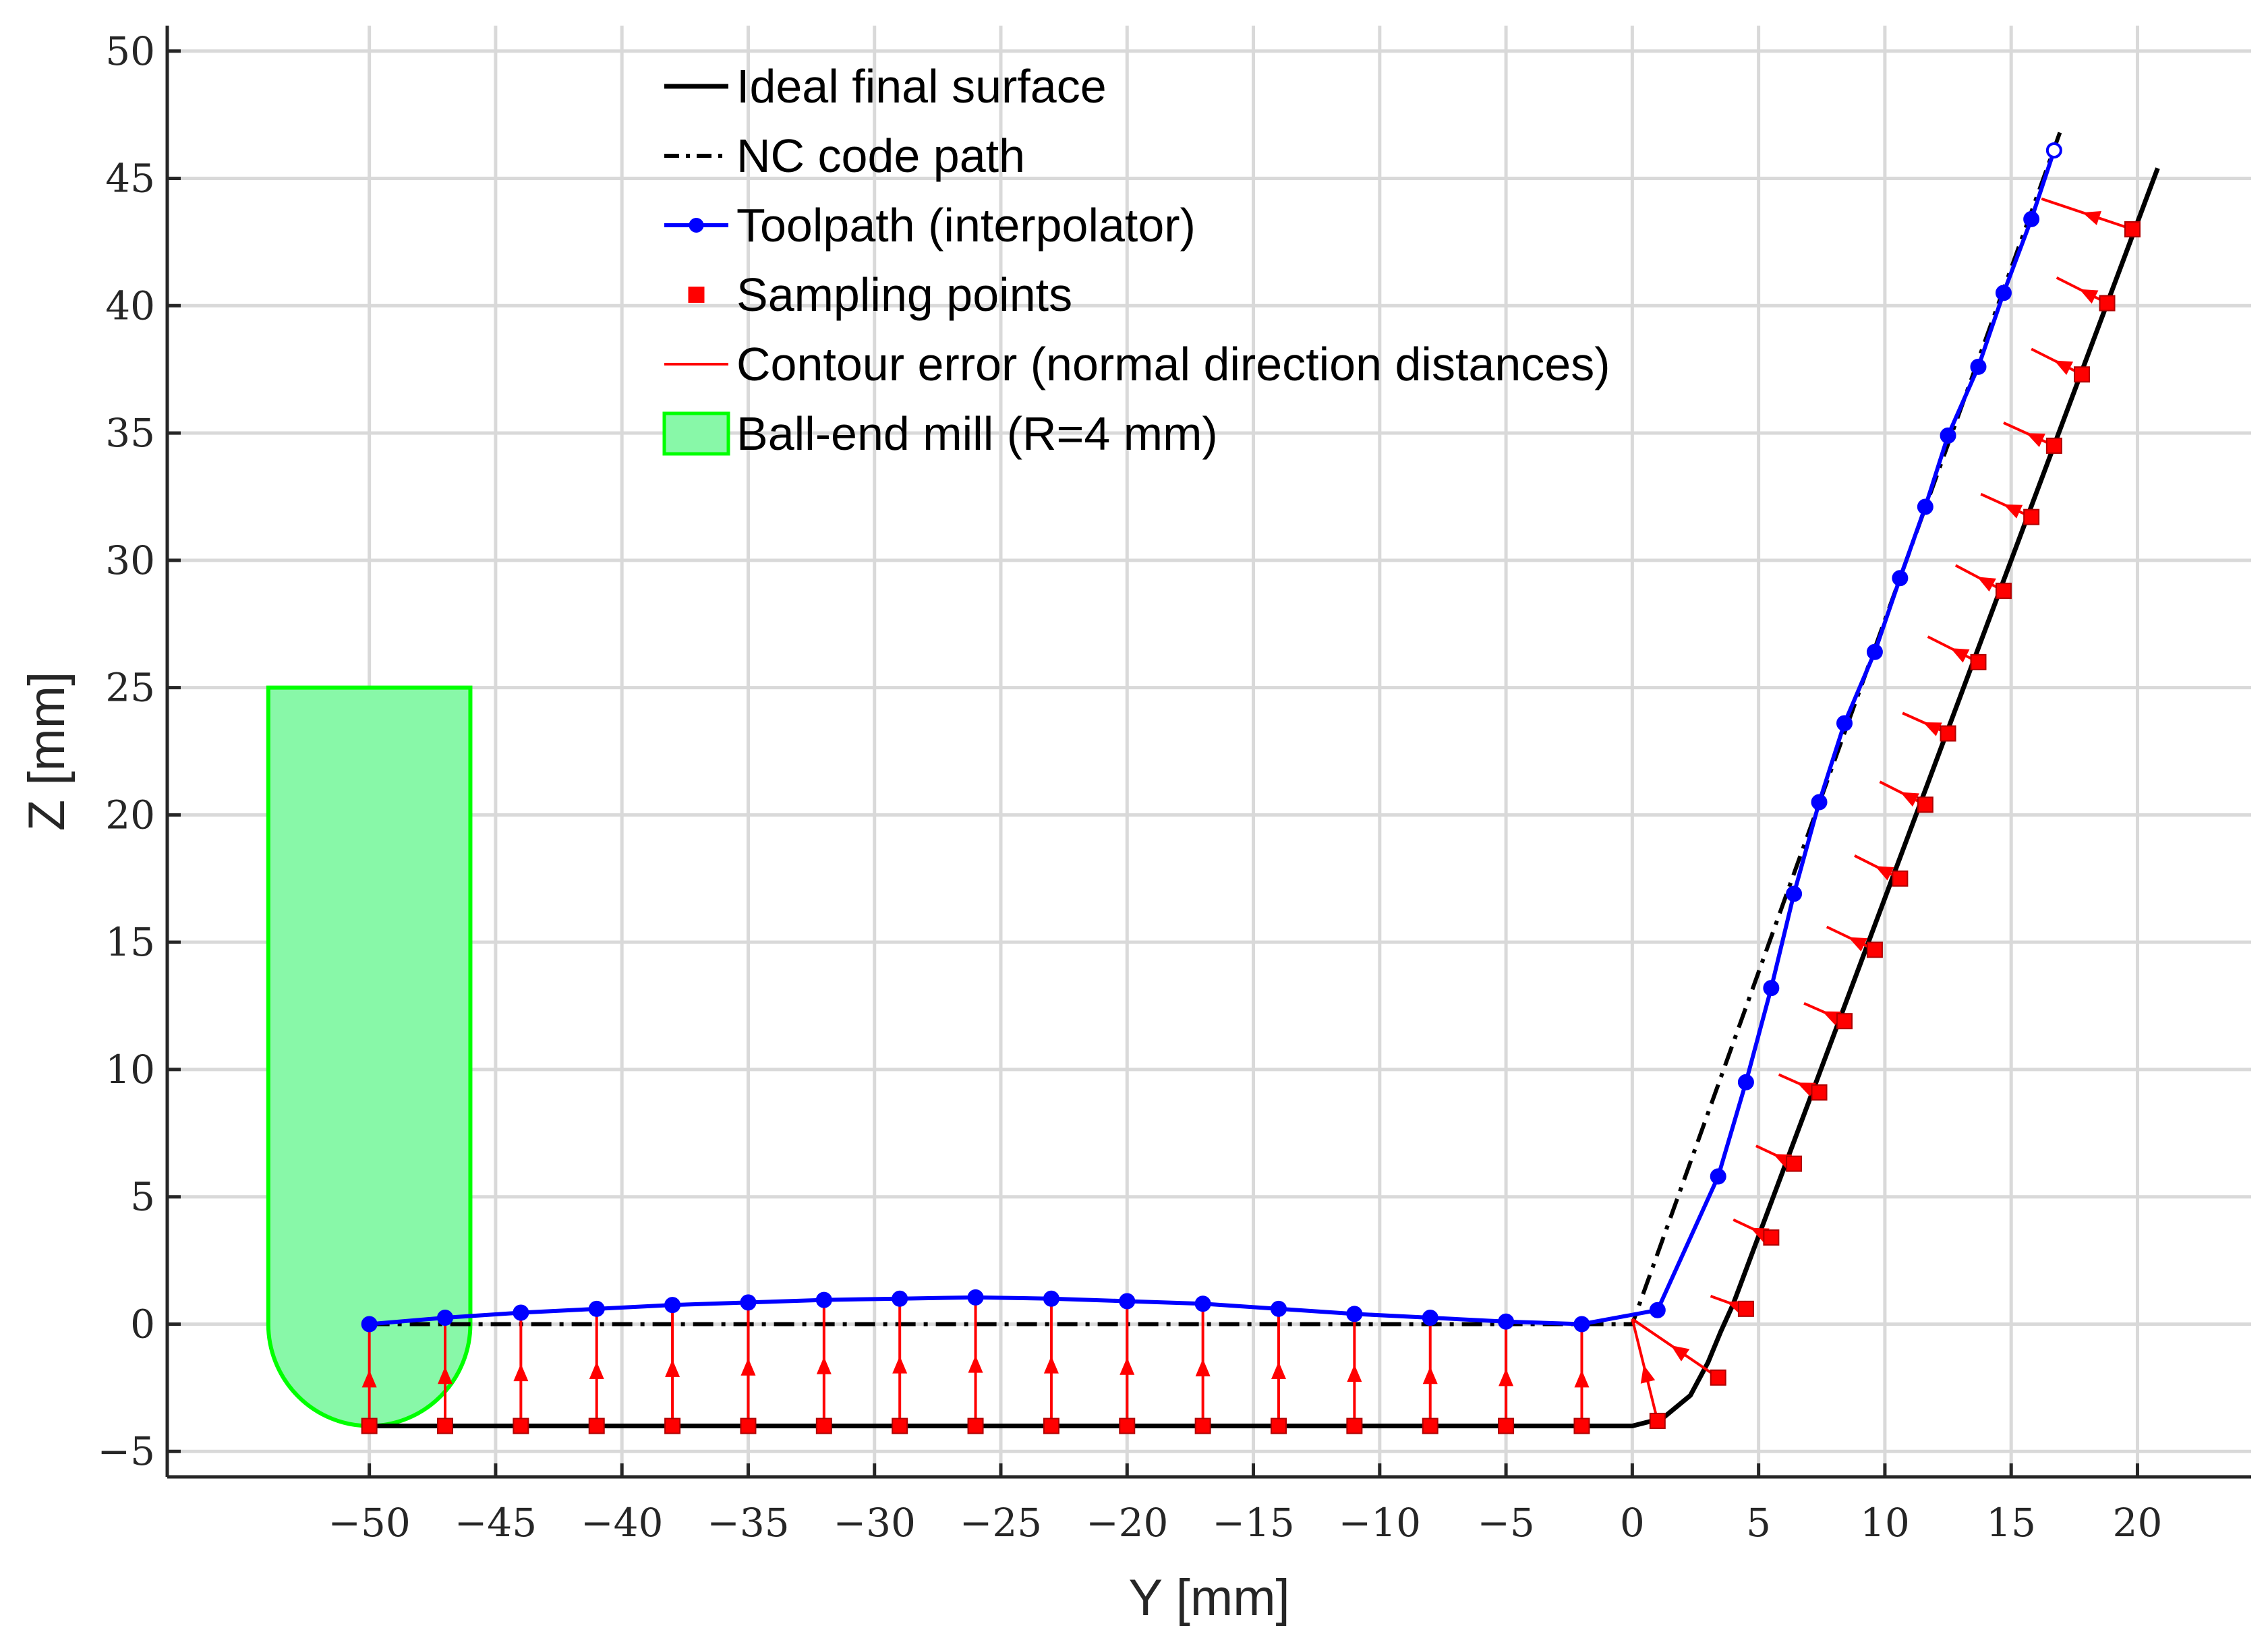 This screenshot has width=2268, height=1634. I want to click on legend-label-6: Ball-end mill (R=4 mm), so click(977, 433).